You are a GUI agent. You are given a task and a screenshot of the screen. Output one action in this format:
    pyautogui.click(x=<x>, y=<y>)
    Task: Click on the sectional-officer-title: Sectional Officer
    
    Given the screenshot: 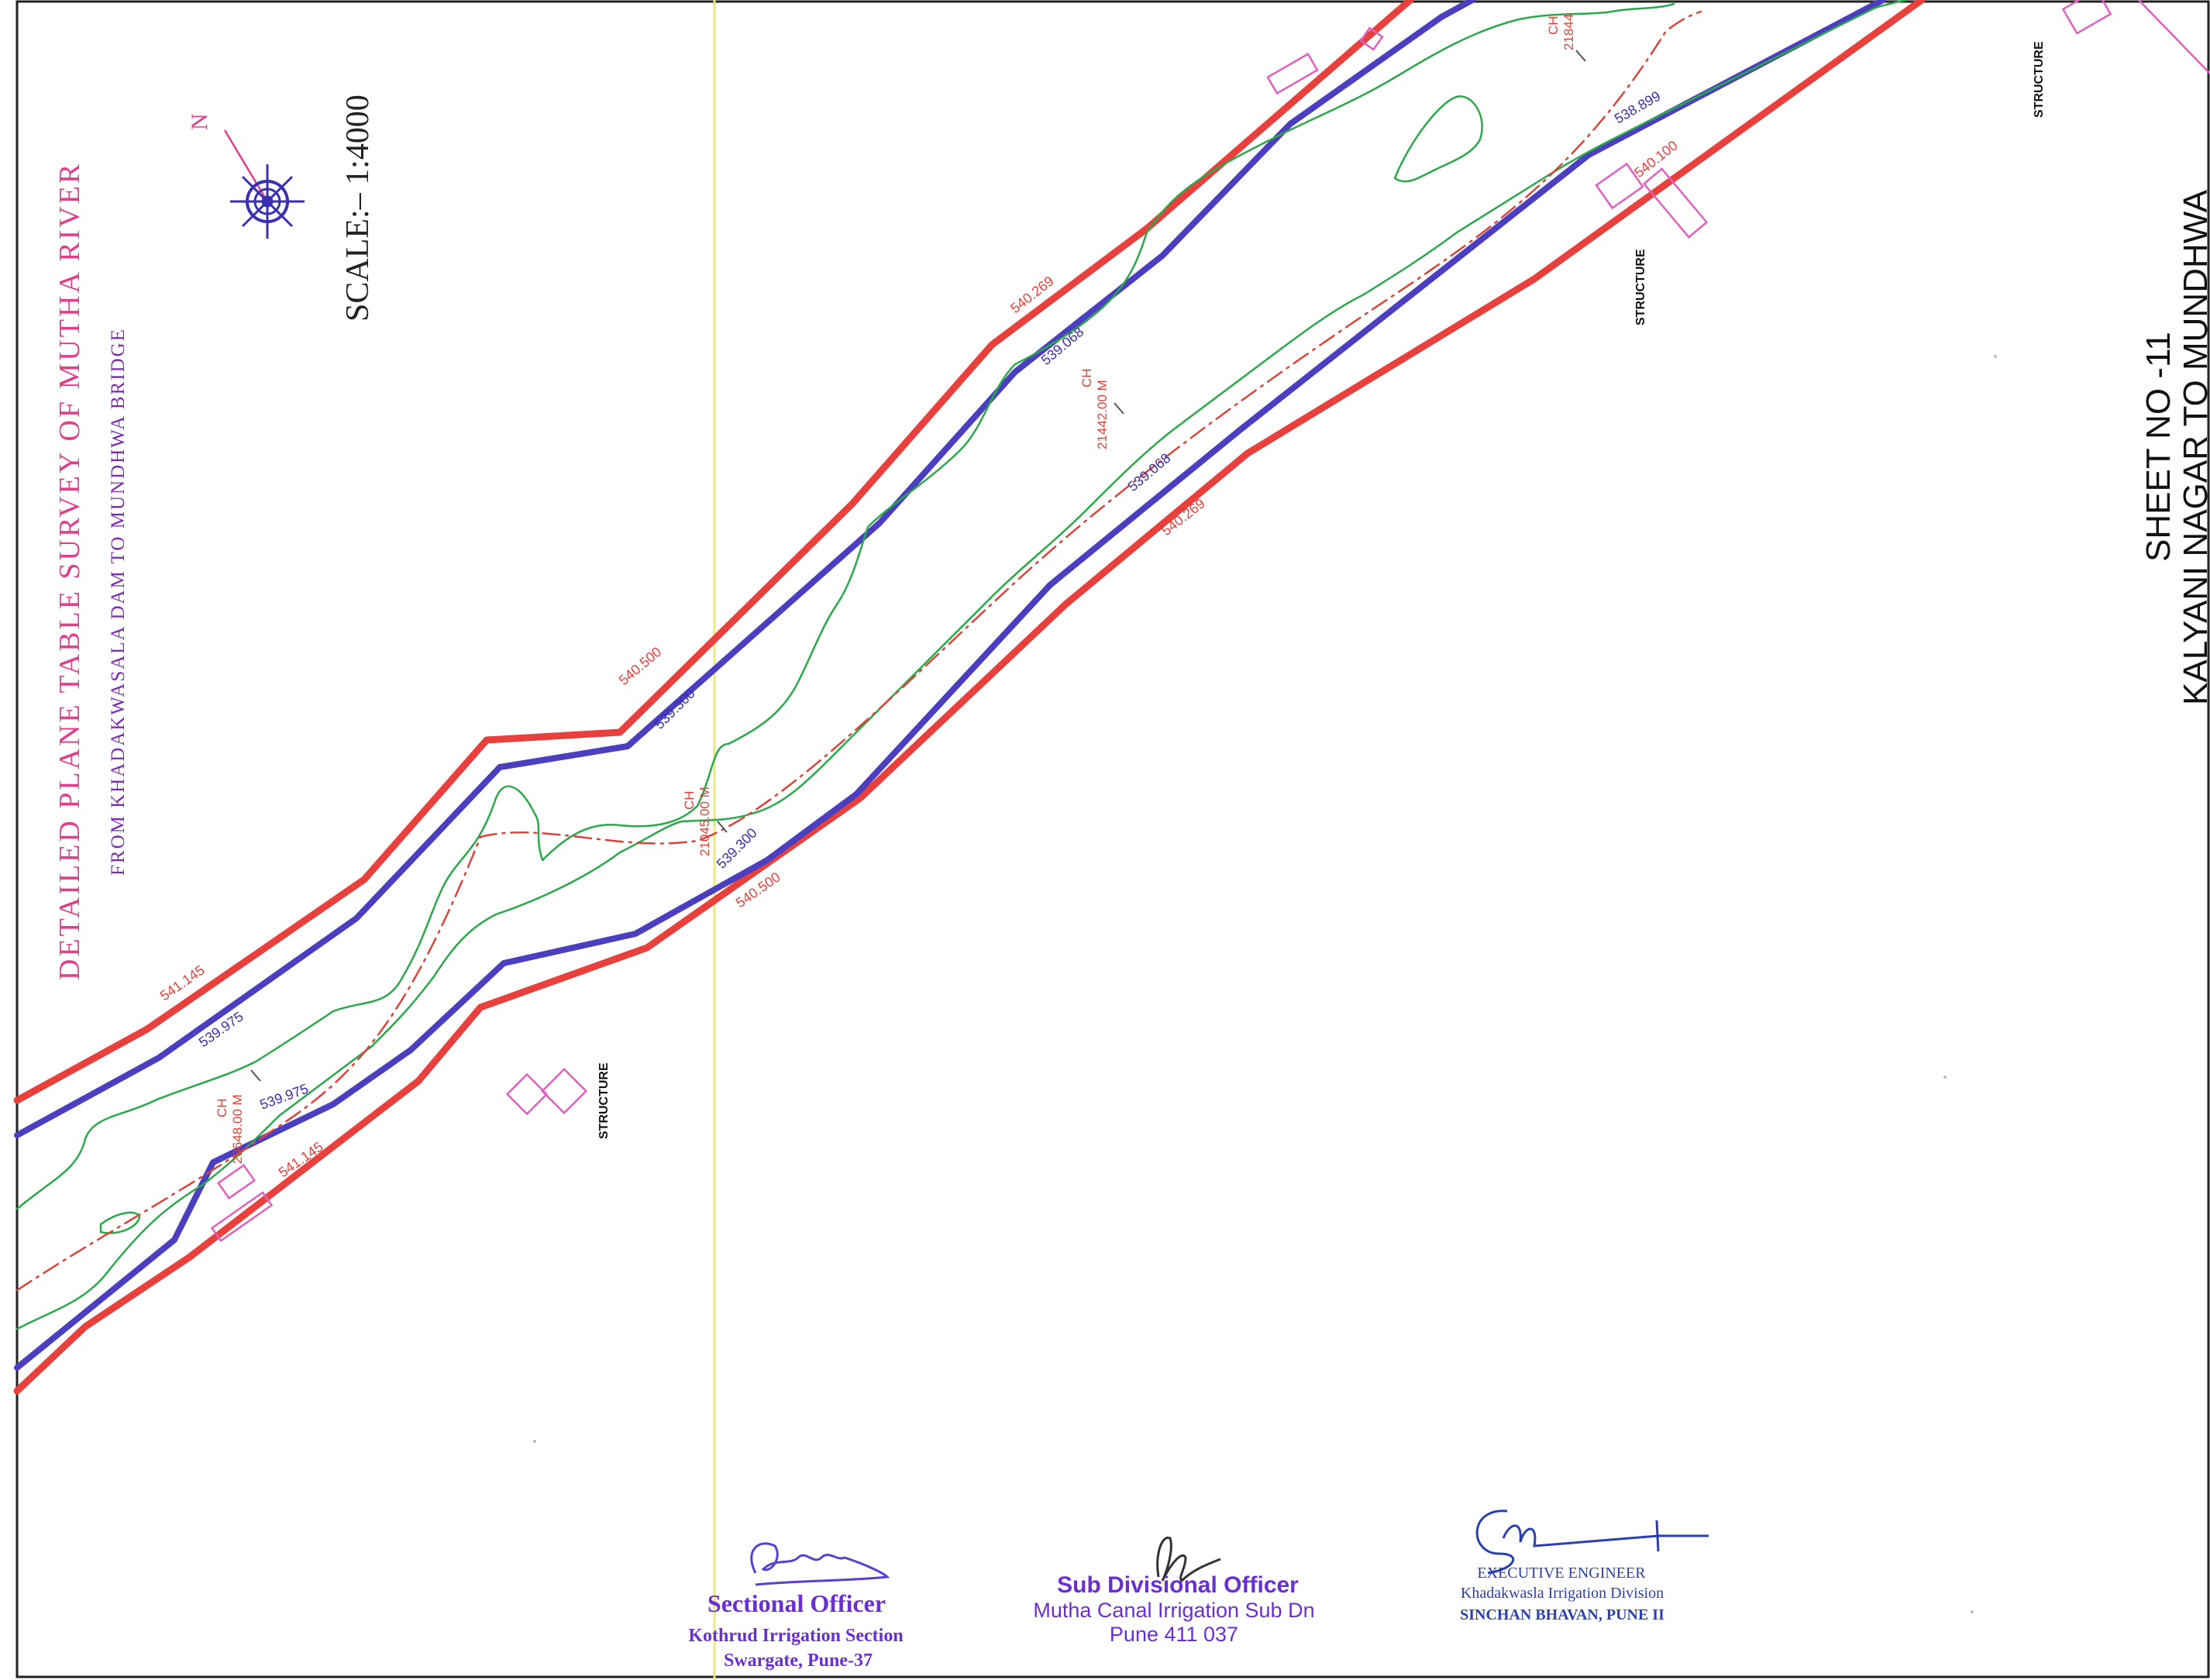 What is the action you would take?
    pyautogui.click(x=797, y=1603)
    